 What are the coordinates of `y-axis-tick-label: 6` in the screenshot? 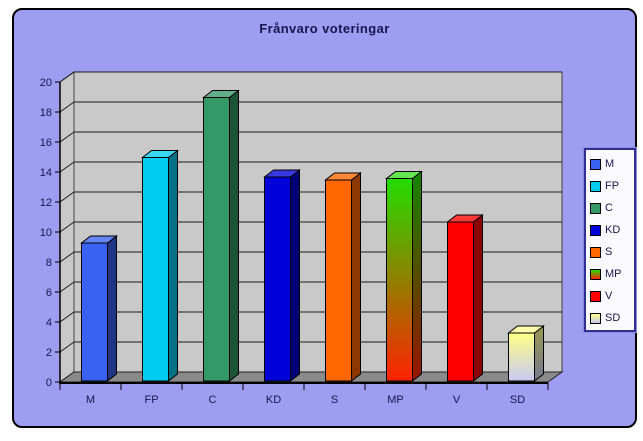 It's located at (49, 293).